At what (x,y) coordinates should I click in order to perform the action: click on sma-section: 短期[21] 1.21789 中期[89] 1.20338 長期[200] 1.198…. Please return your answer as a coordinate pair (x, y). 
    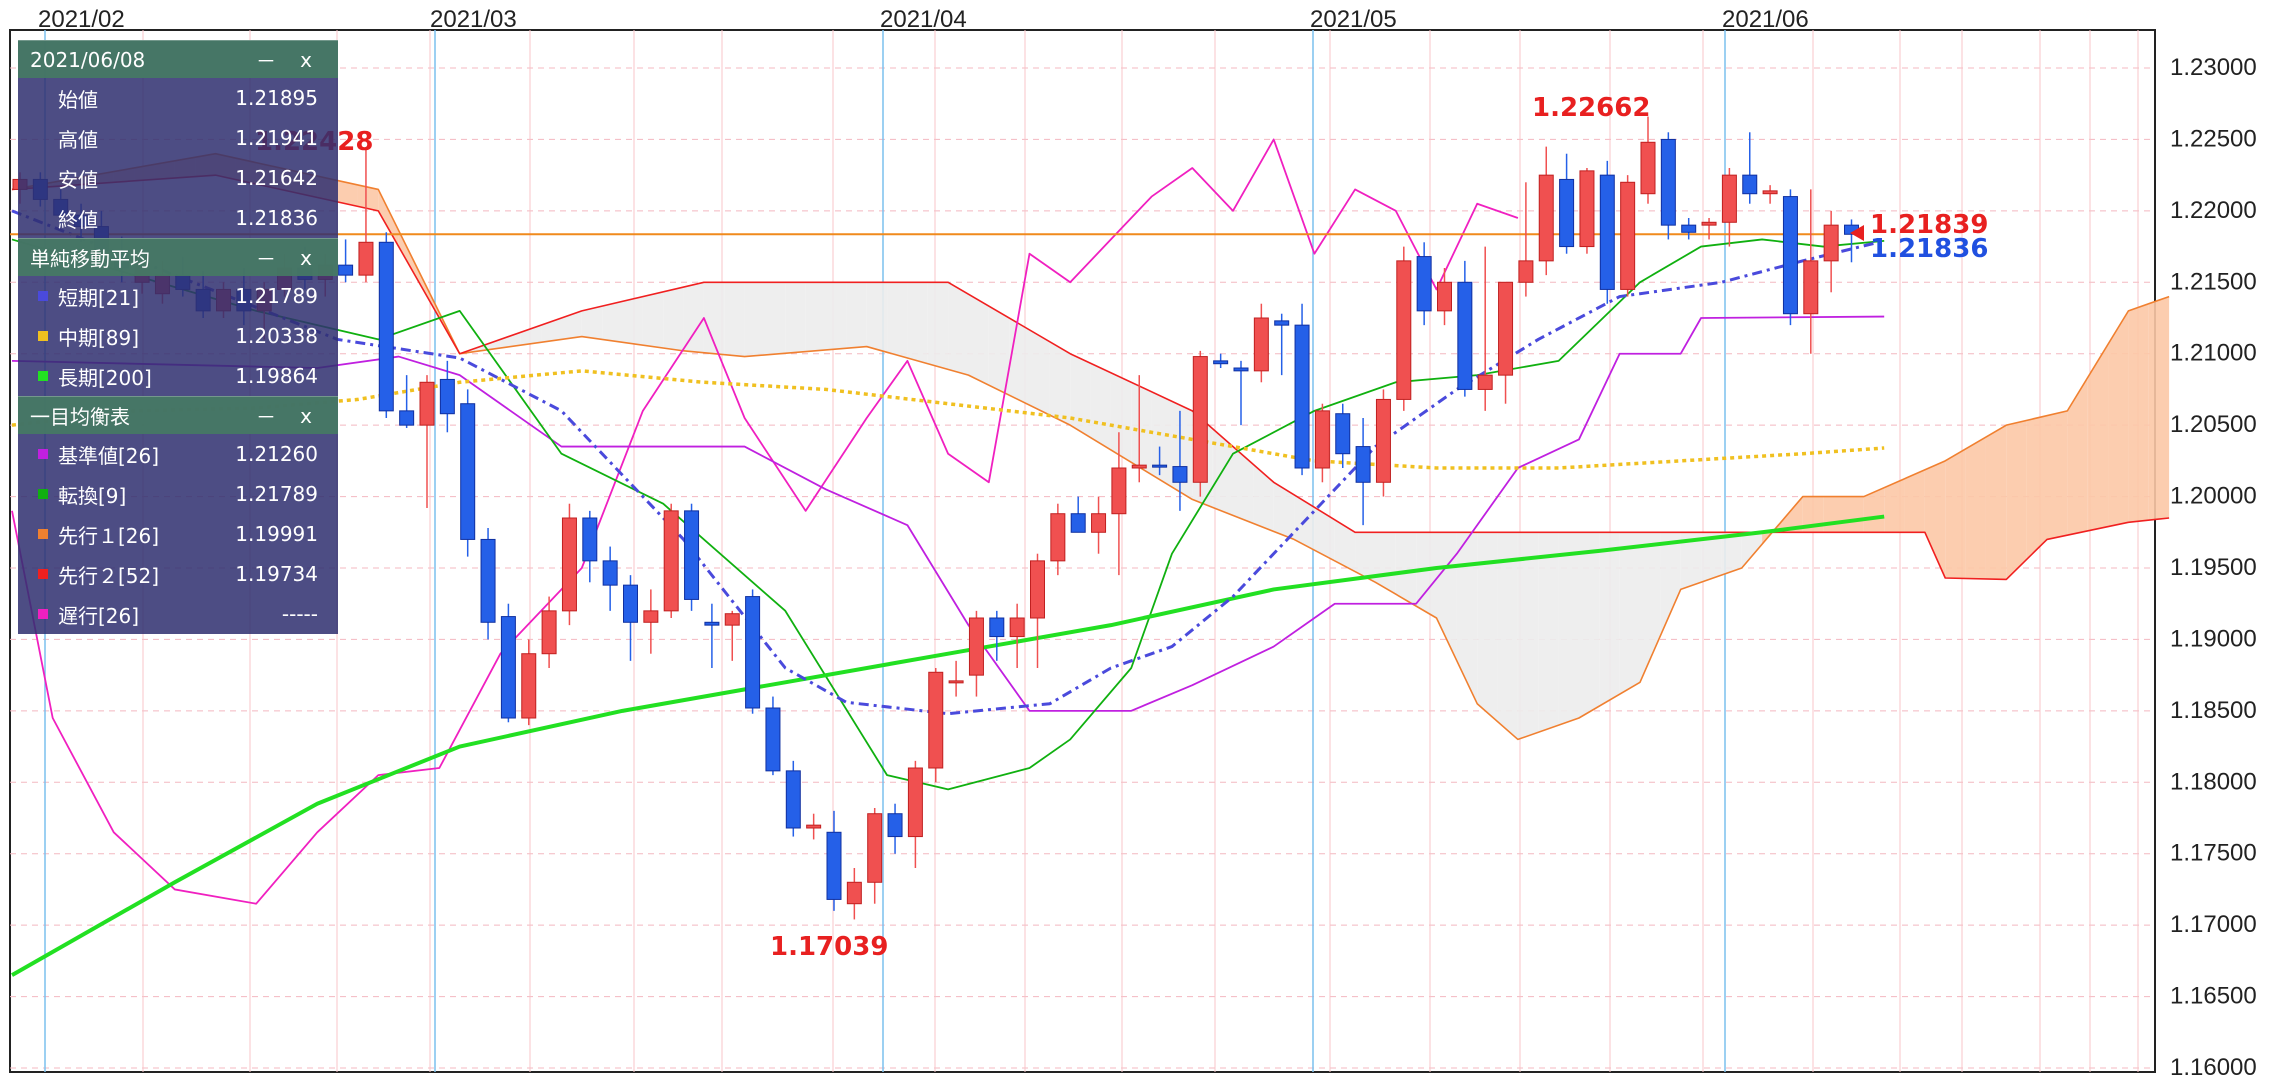
    Looking at the image, I should click on (178, 336).